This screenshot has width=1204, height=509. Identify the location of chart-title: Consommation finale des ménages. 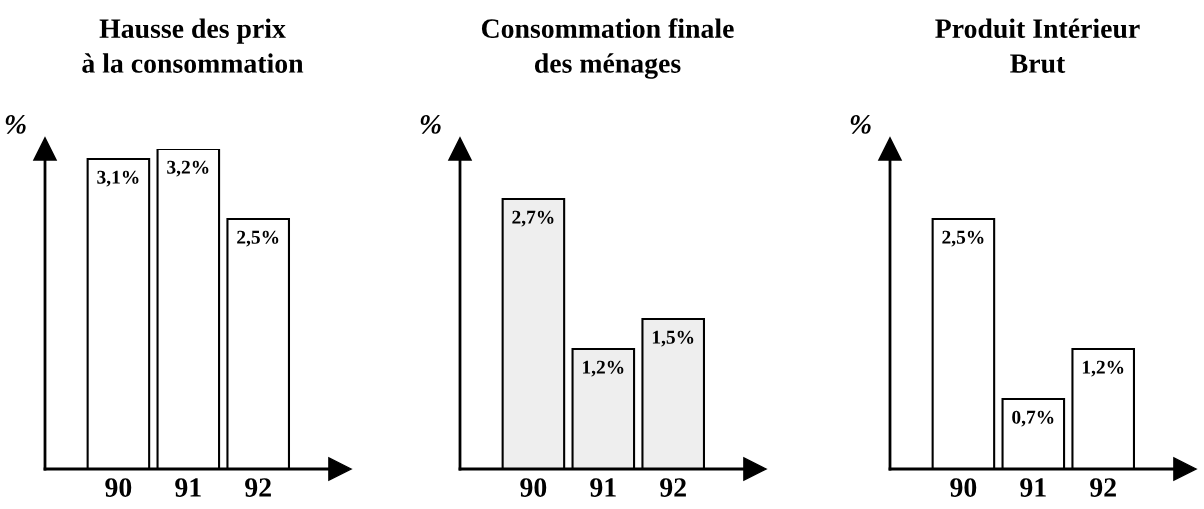
(607, 48).